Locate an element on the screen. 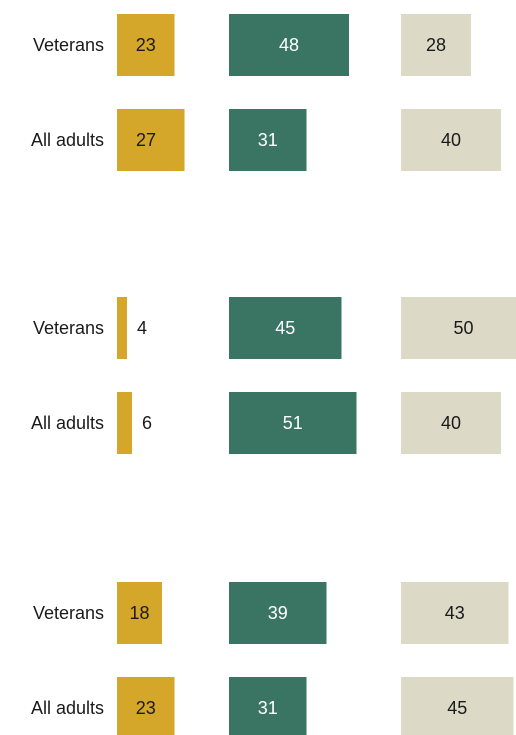 The width and height of the screenshot is (516, 735). data-label: 27 is located at coordinates (146, 140).